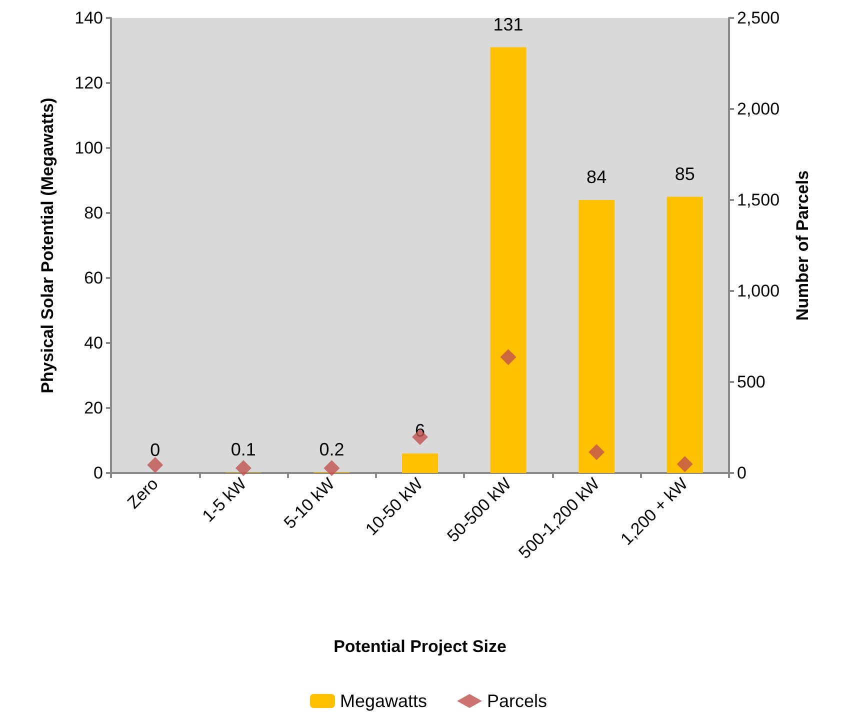 Image resolution: width=857 pixels, height=723 pixels. I want to click on y2-axis-title: Number of Parcels, so click(802, 245).